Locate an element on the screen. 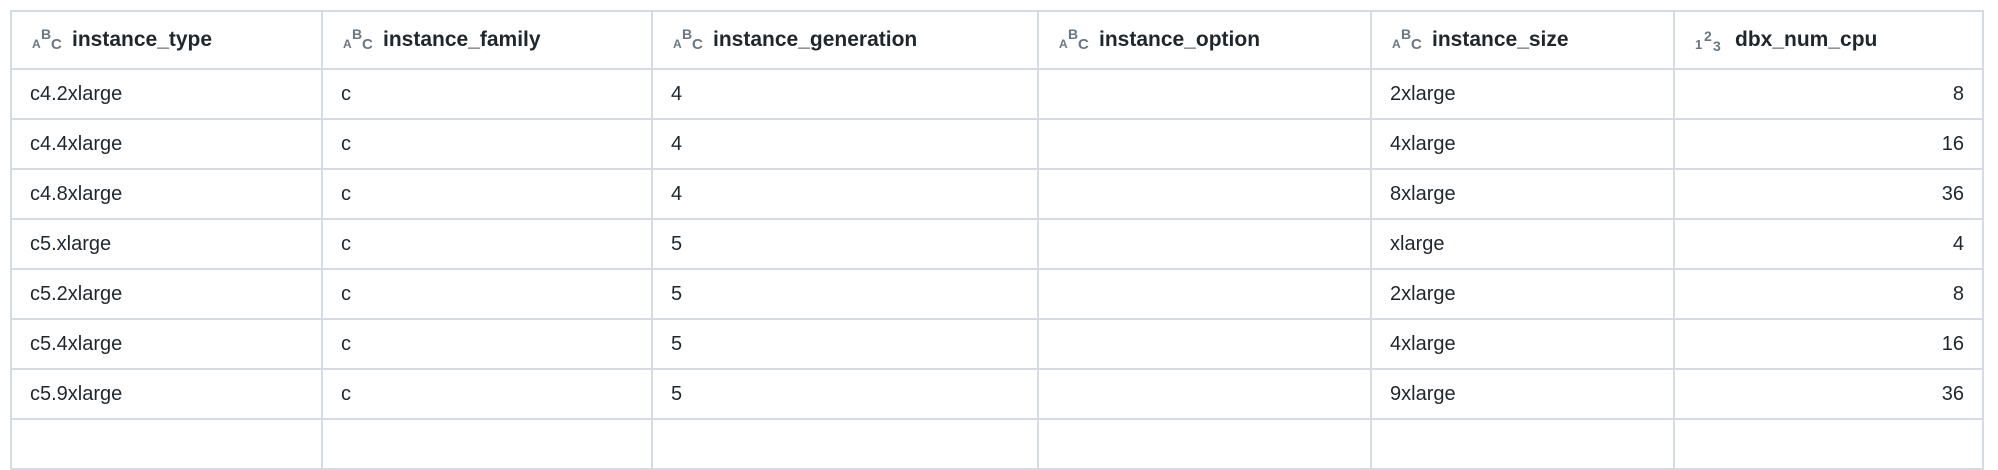  table-cell-dbx-num-cpu is located at coordinates (1828, 444).